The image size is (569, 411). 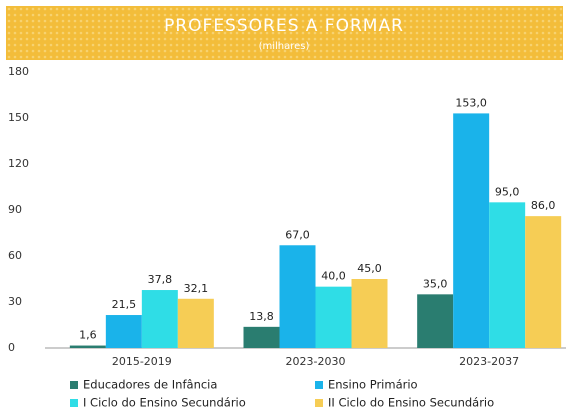 What do you see at coordinates (150, 385) in the screenshot?
I see `legend-label: Educadores de Infância` at bounding box center [150, 385].